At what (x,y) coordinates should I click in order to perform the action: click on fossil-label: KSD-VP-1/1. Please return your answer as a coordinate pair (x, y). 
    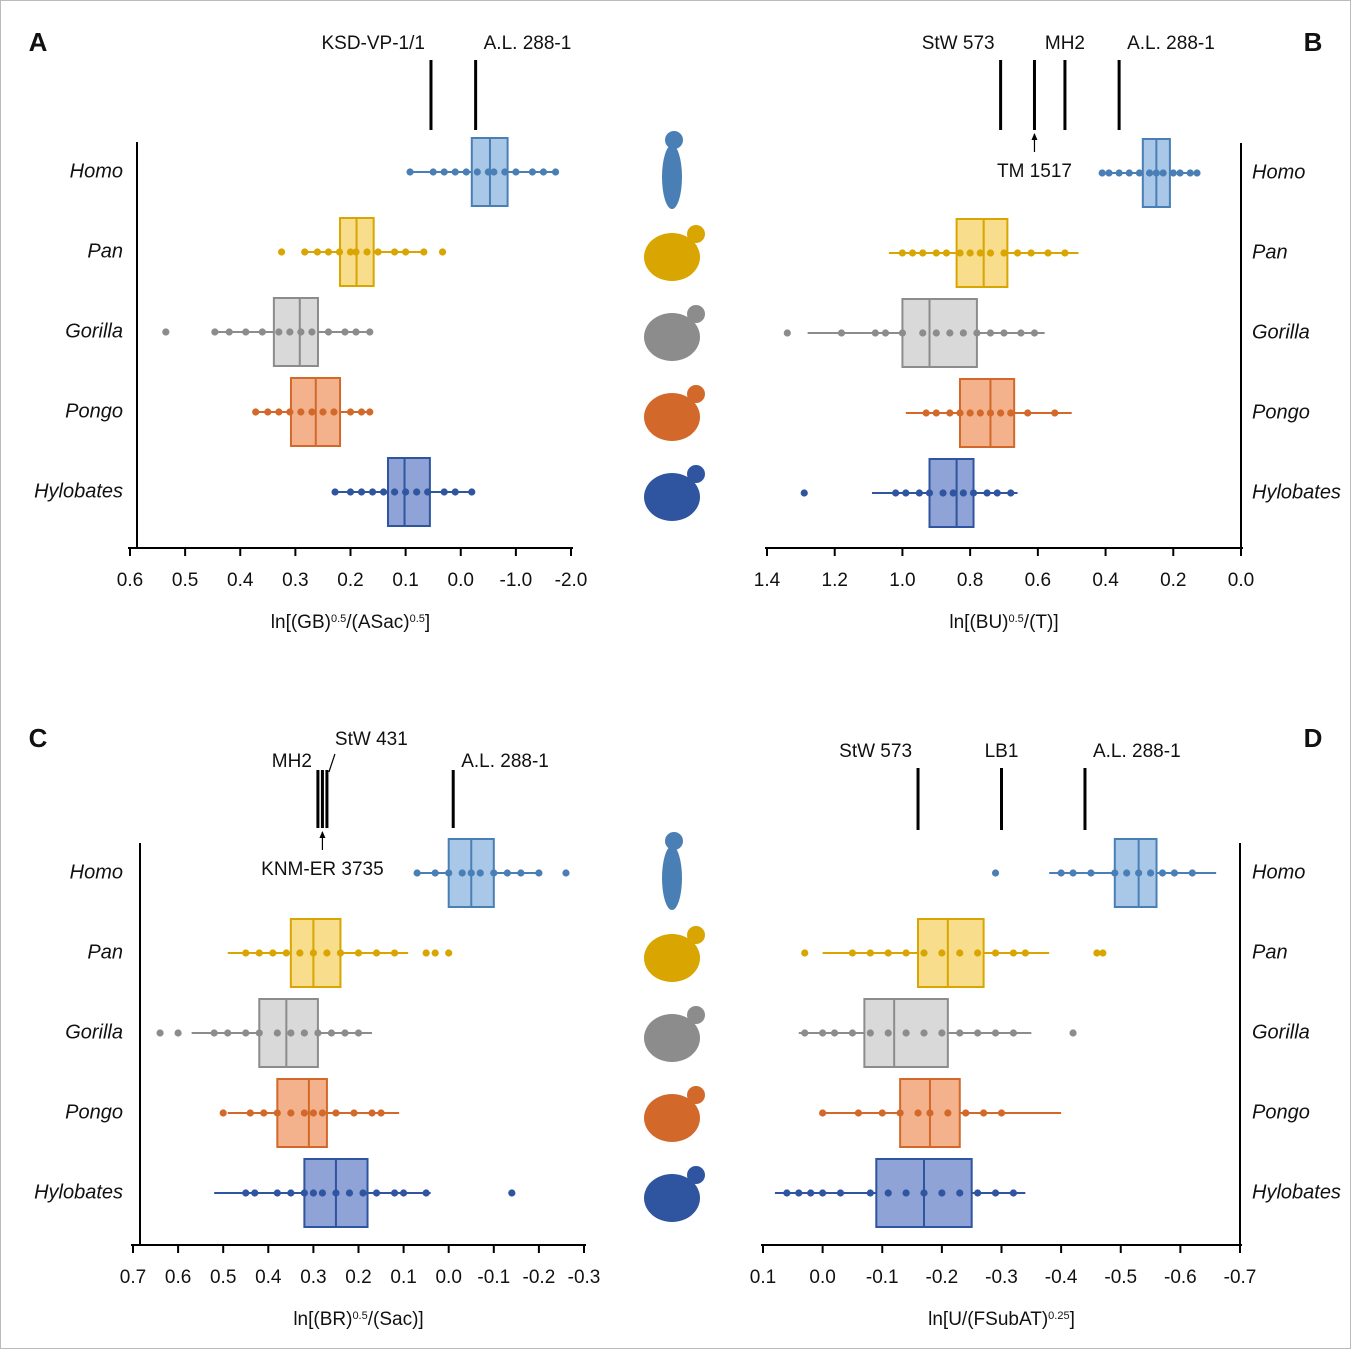
    Looking at the image, I should click on (372, 43).